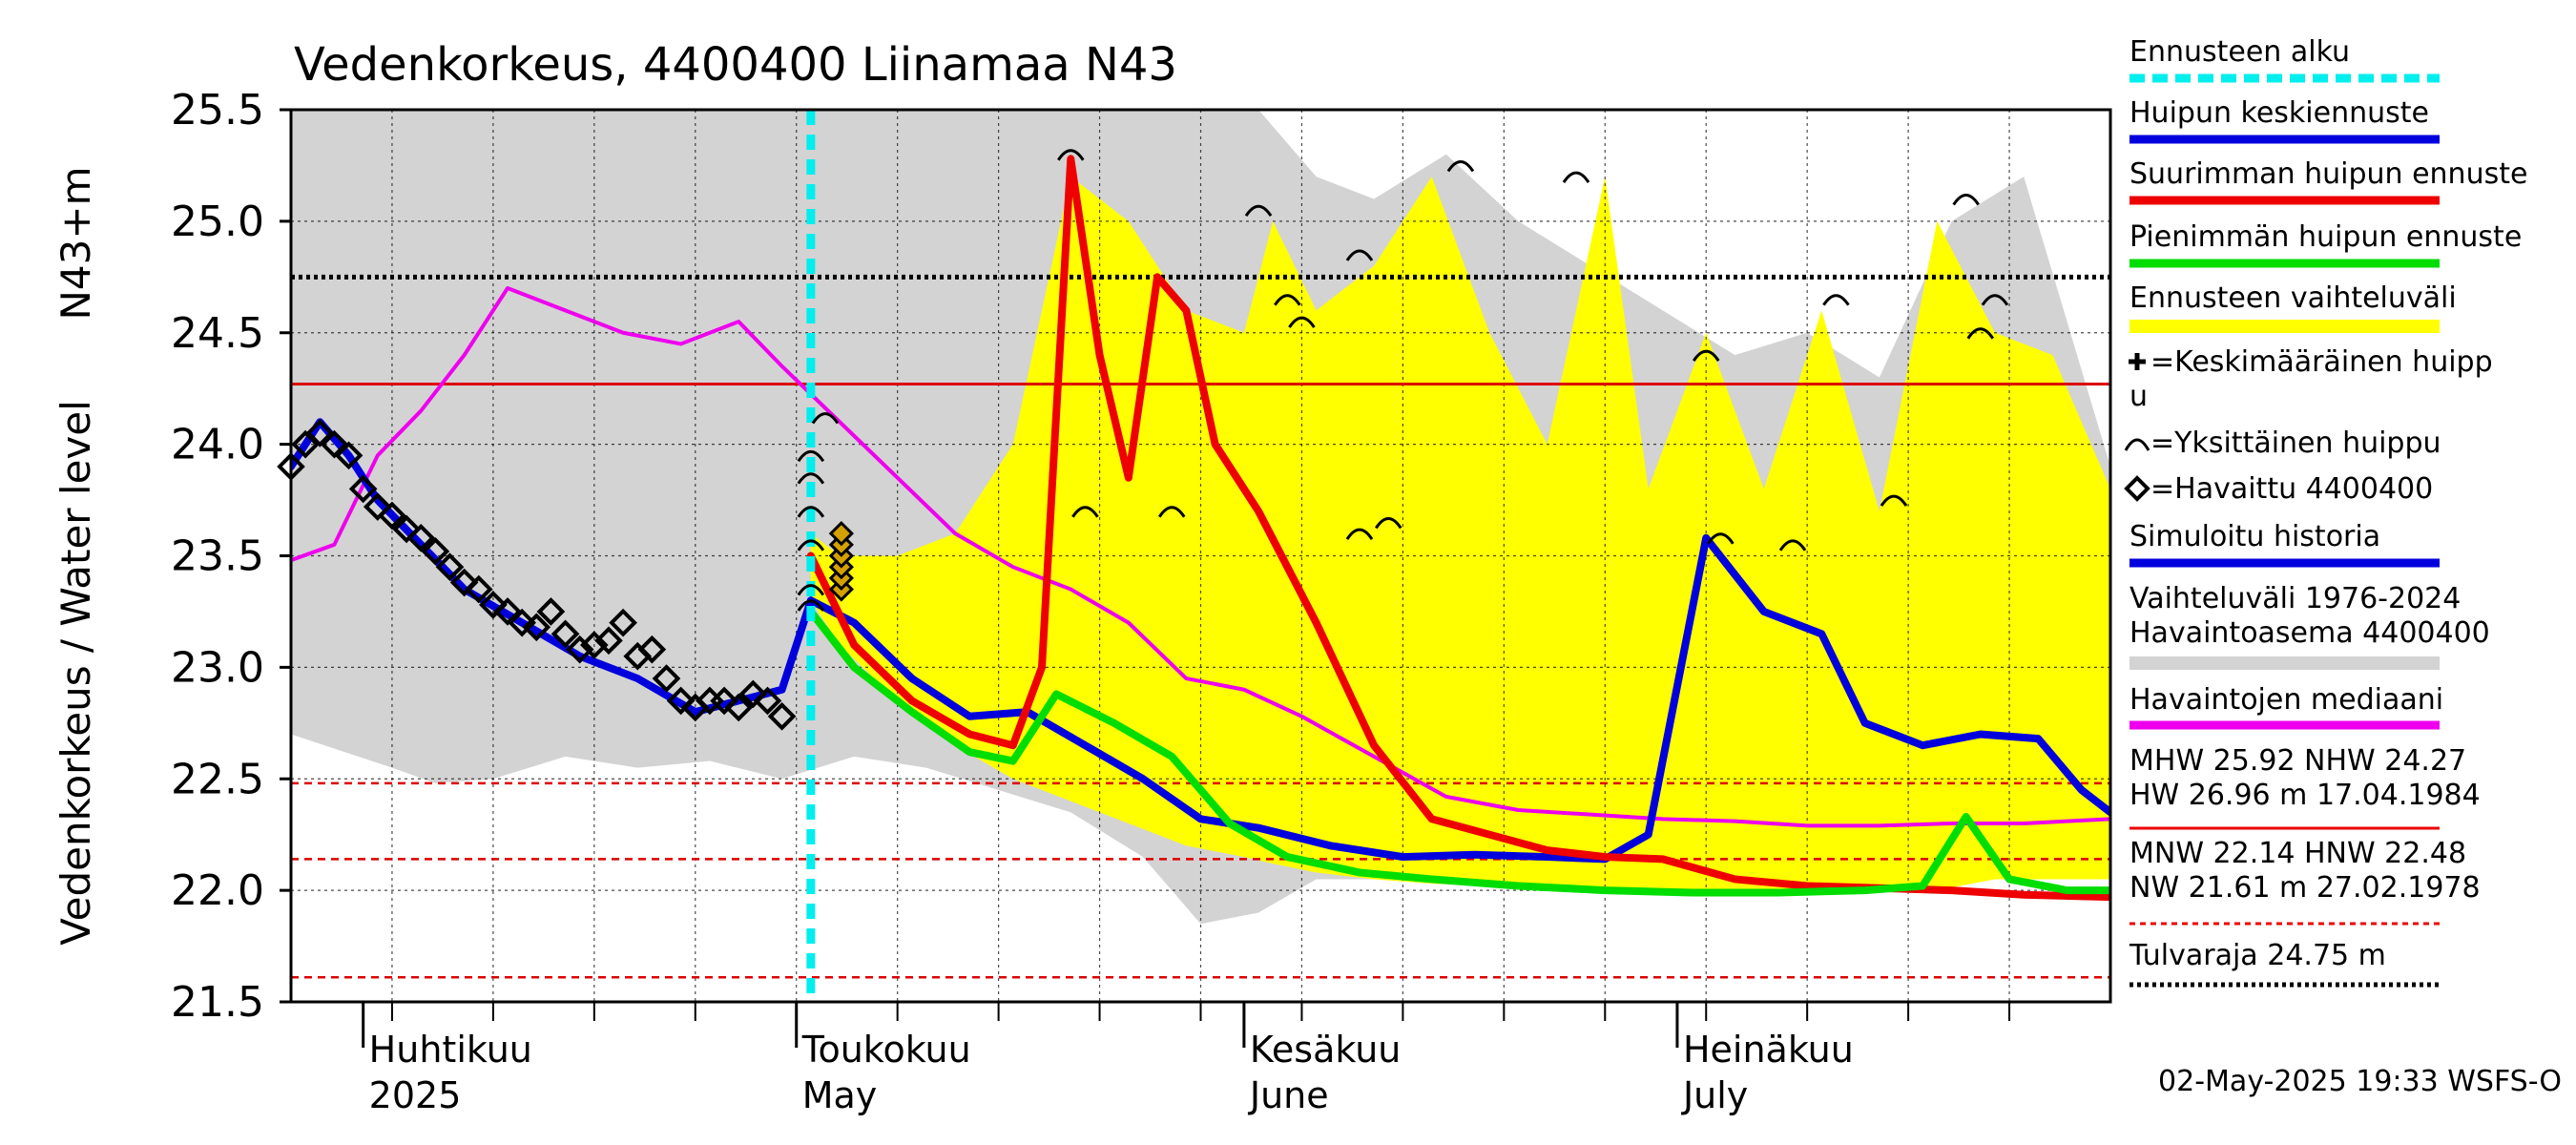 The image size is (2576, 1145). I want to click on legend-item-mhw-25-92-nhw-24-27: MHW 25.92 NHW 24.27, so click(2297, 761).